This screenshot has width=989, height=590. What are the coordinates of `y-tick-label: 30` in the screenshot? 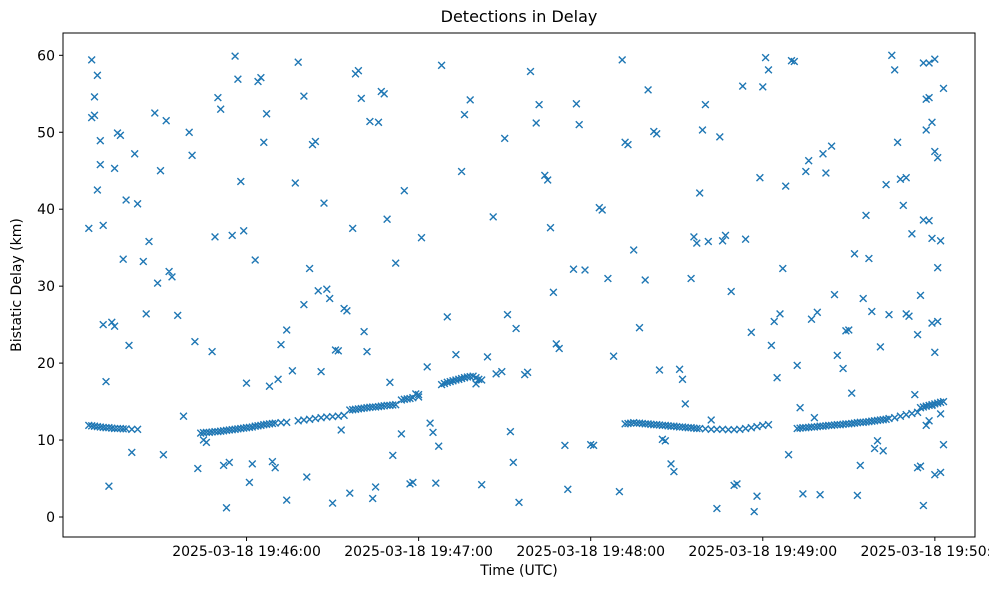 It's located at (46, 287).